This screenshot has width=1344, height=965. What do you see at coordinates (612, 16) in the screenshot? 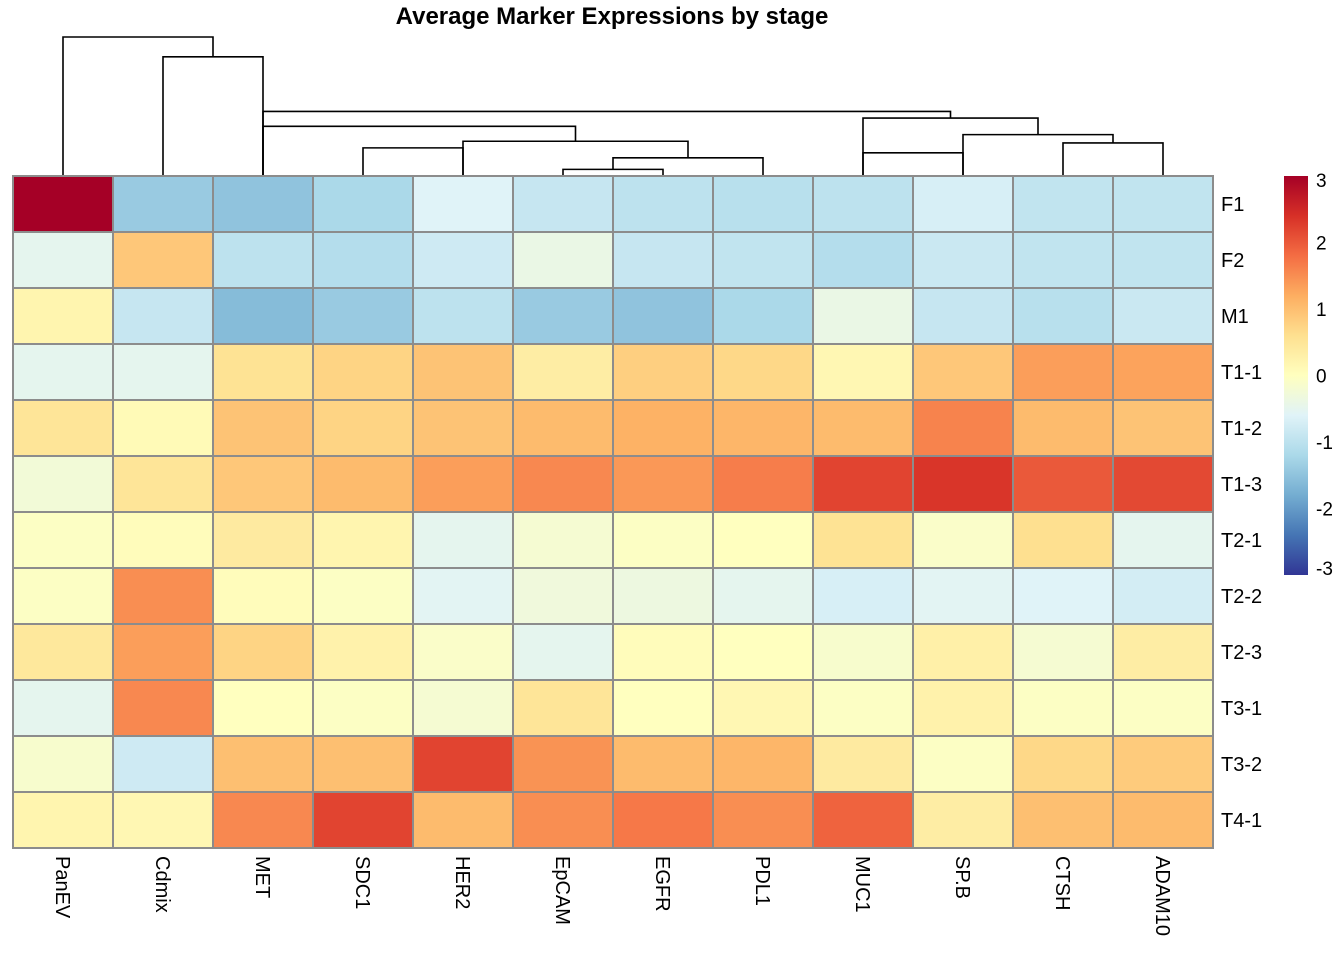
I see `chart-title: Average Marker Expressions by stage` at bounding box center [612, 16].